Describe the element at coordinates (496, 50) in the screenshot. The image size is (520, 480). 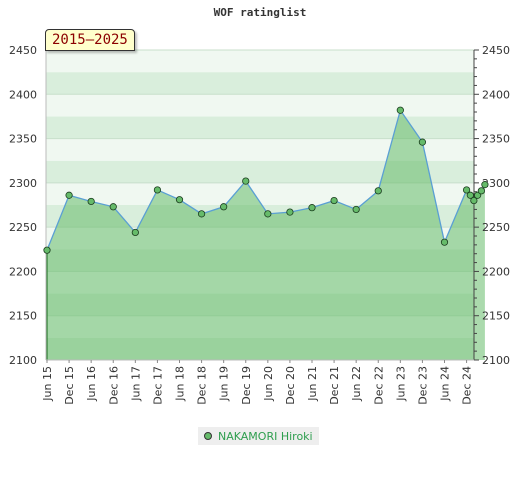
I see `y-tick-label-right: 2450` at that location.